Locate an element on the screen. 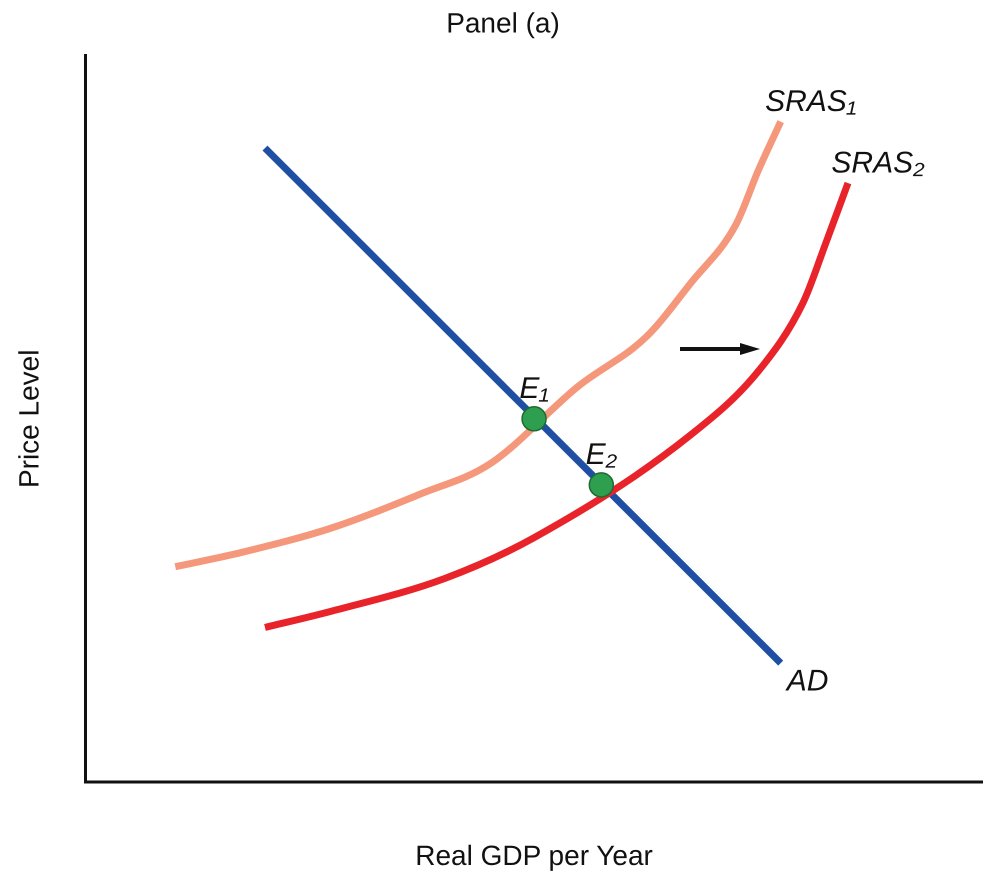 This screenshot has height=882, width=996. chart-title: Panel (a) is located at coordinates (503, 23).